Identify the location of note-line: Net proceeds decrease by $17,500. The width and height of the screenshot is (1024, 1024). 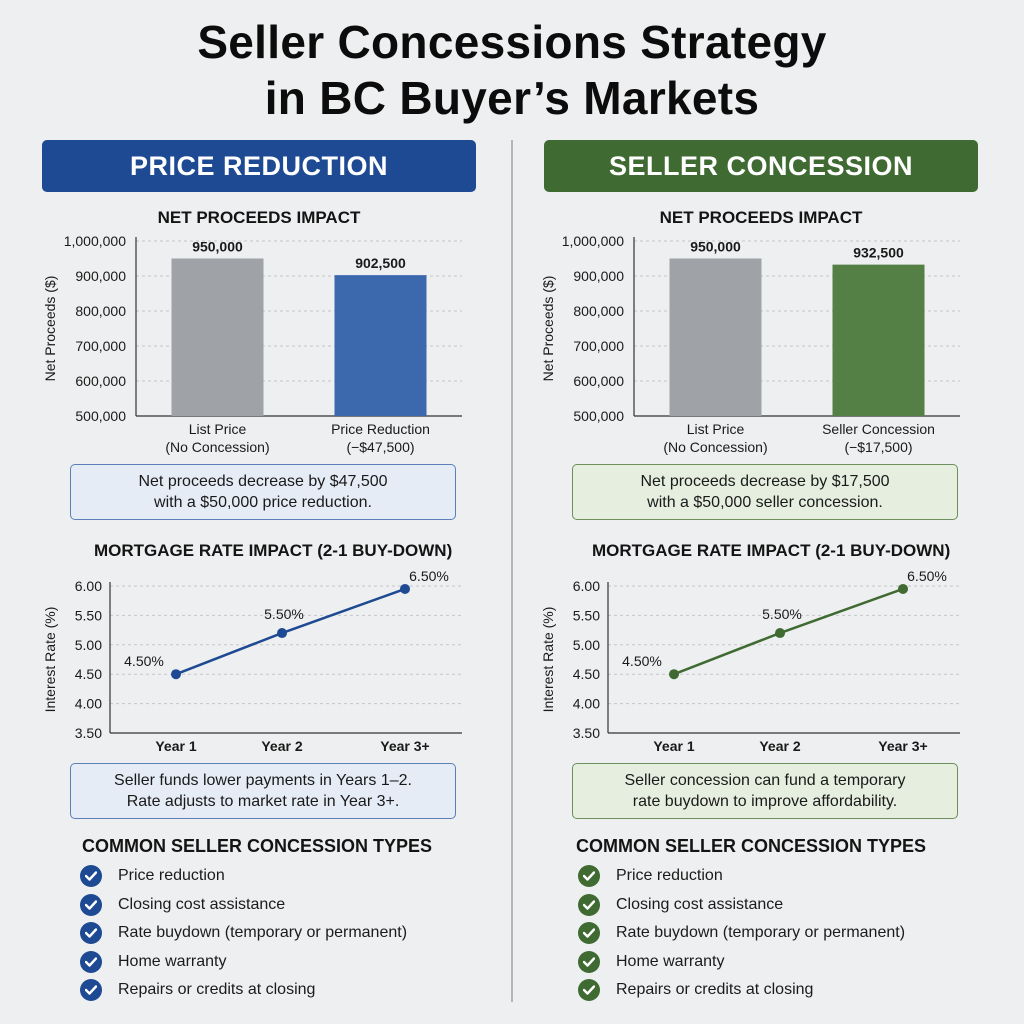
(765, 481).